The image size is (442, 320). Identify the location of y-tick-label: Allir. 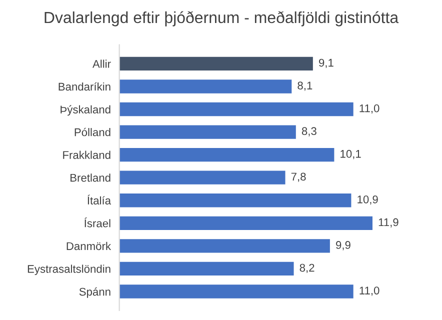
(101, 64).